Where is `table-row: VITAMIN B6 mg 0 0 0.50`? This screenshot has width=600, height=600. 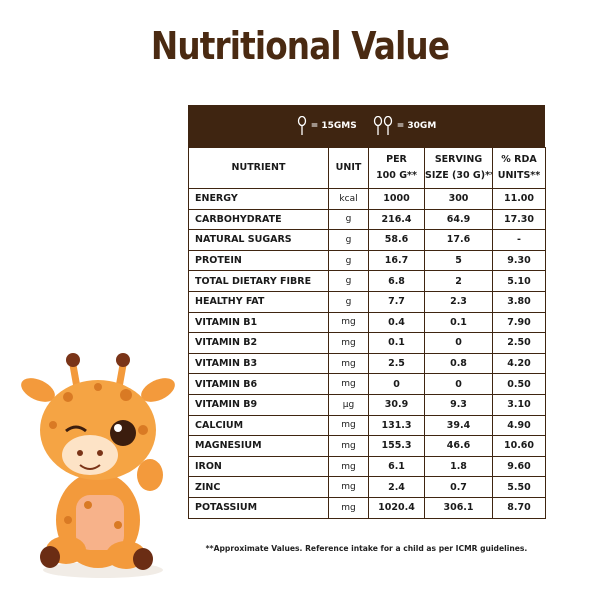 table-row: VITAMIN B6 mg 0 0 0.50 is located at coordinates (367, 384).